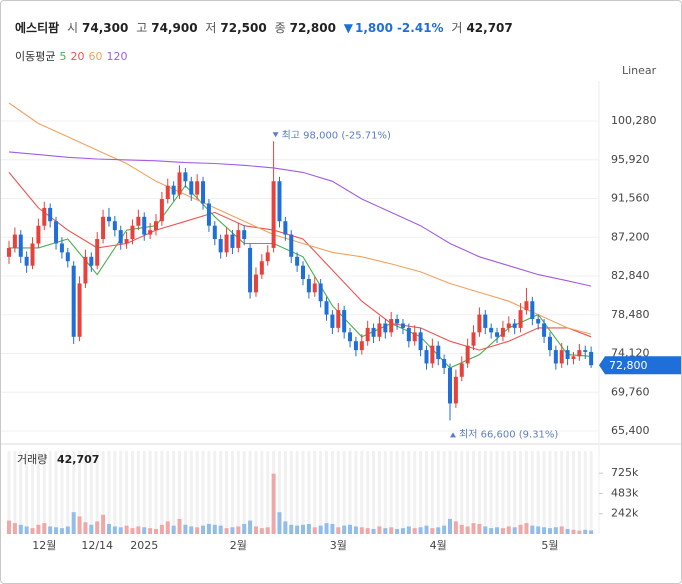  I want to click on value: 42,707, so click(489, 28).